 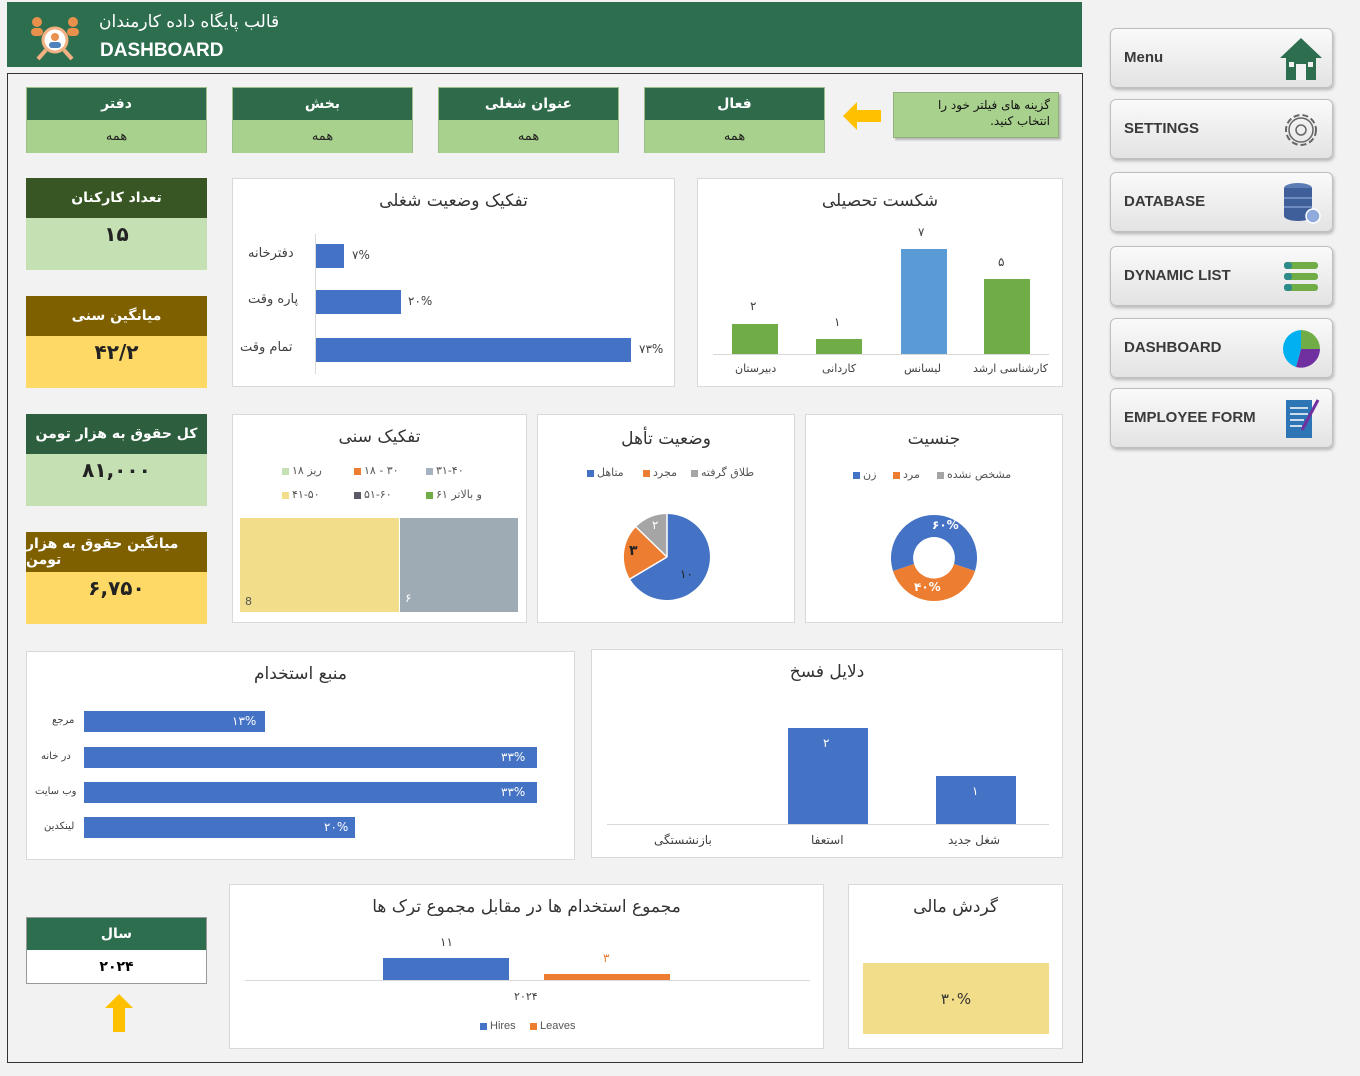 What do you see at coordinates (358, 302) in the screenshot?
I see `bar-part-time` at bounding box center [358, 302].